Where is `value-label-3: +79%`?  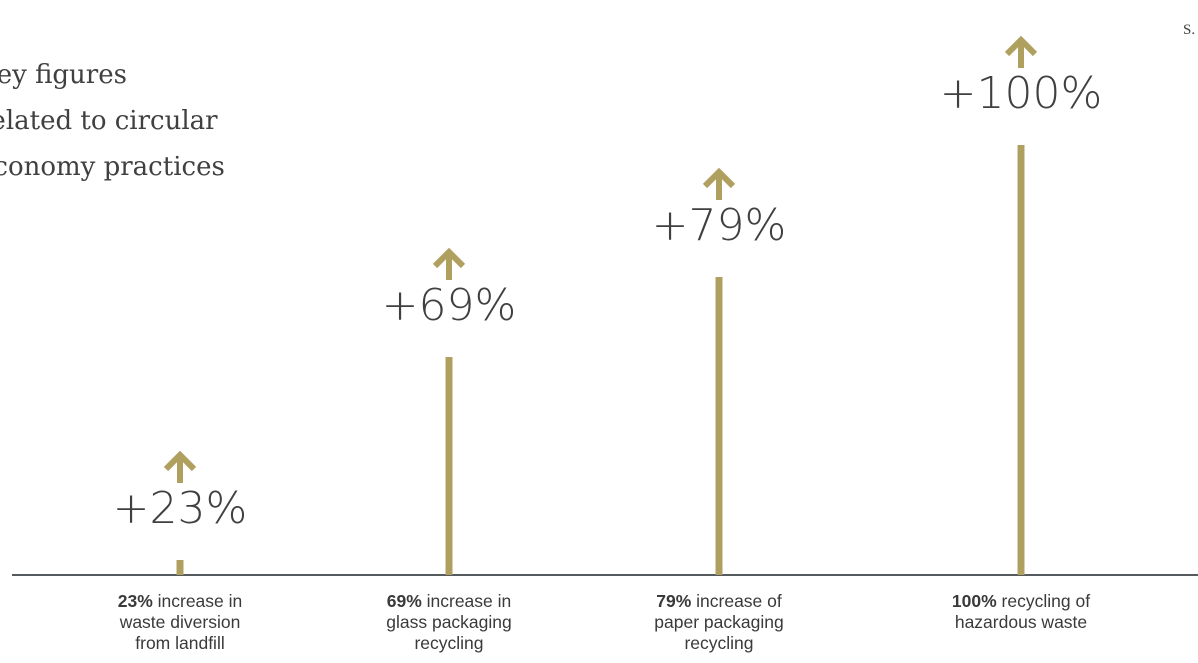
value-label-3: +79% is located at coordinates (719, 225).